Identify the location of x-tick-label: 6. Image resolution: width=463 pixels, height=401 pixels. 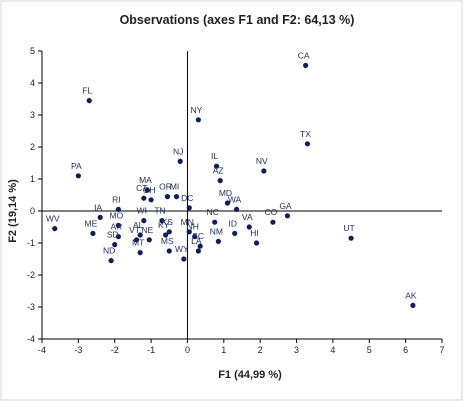
(405, 350).